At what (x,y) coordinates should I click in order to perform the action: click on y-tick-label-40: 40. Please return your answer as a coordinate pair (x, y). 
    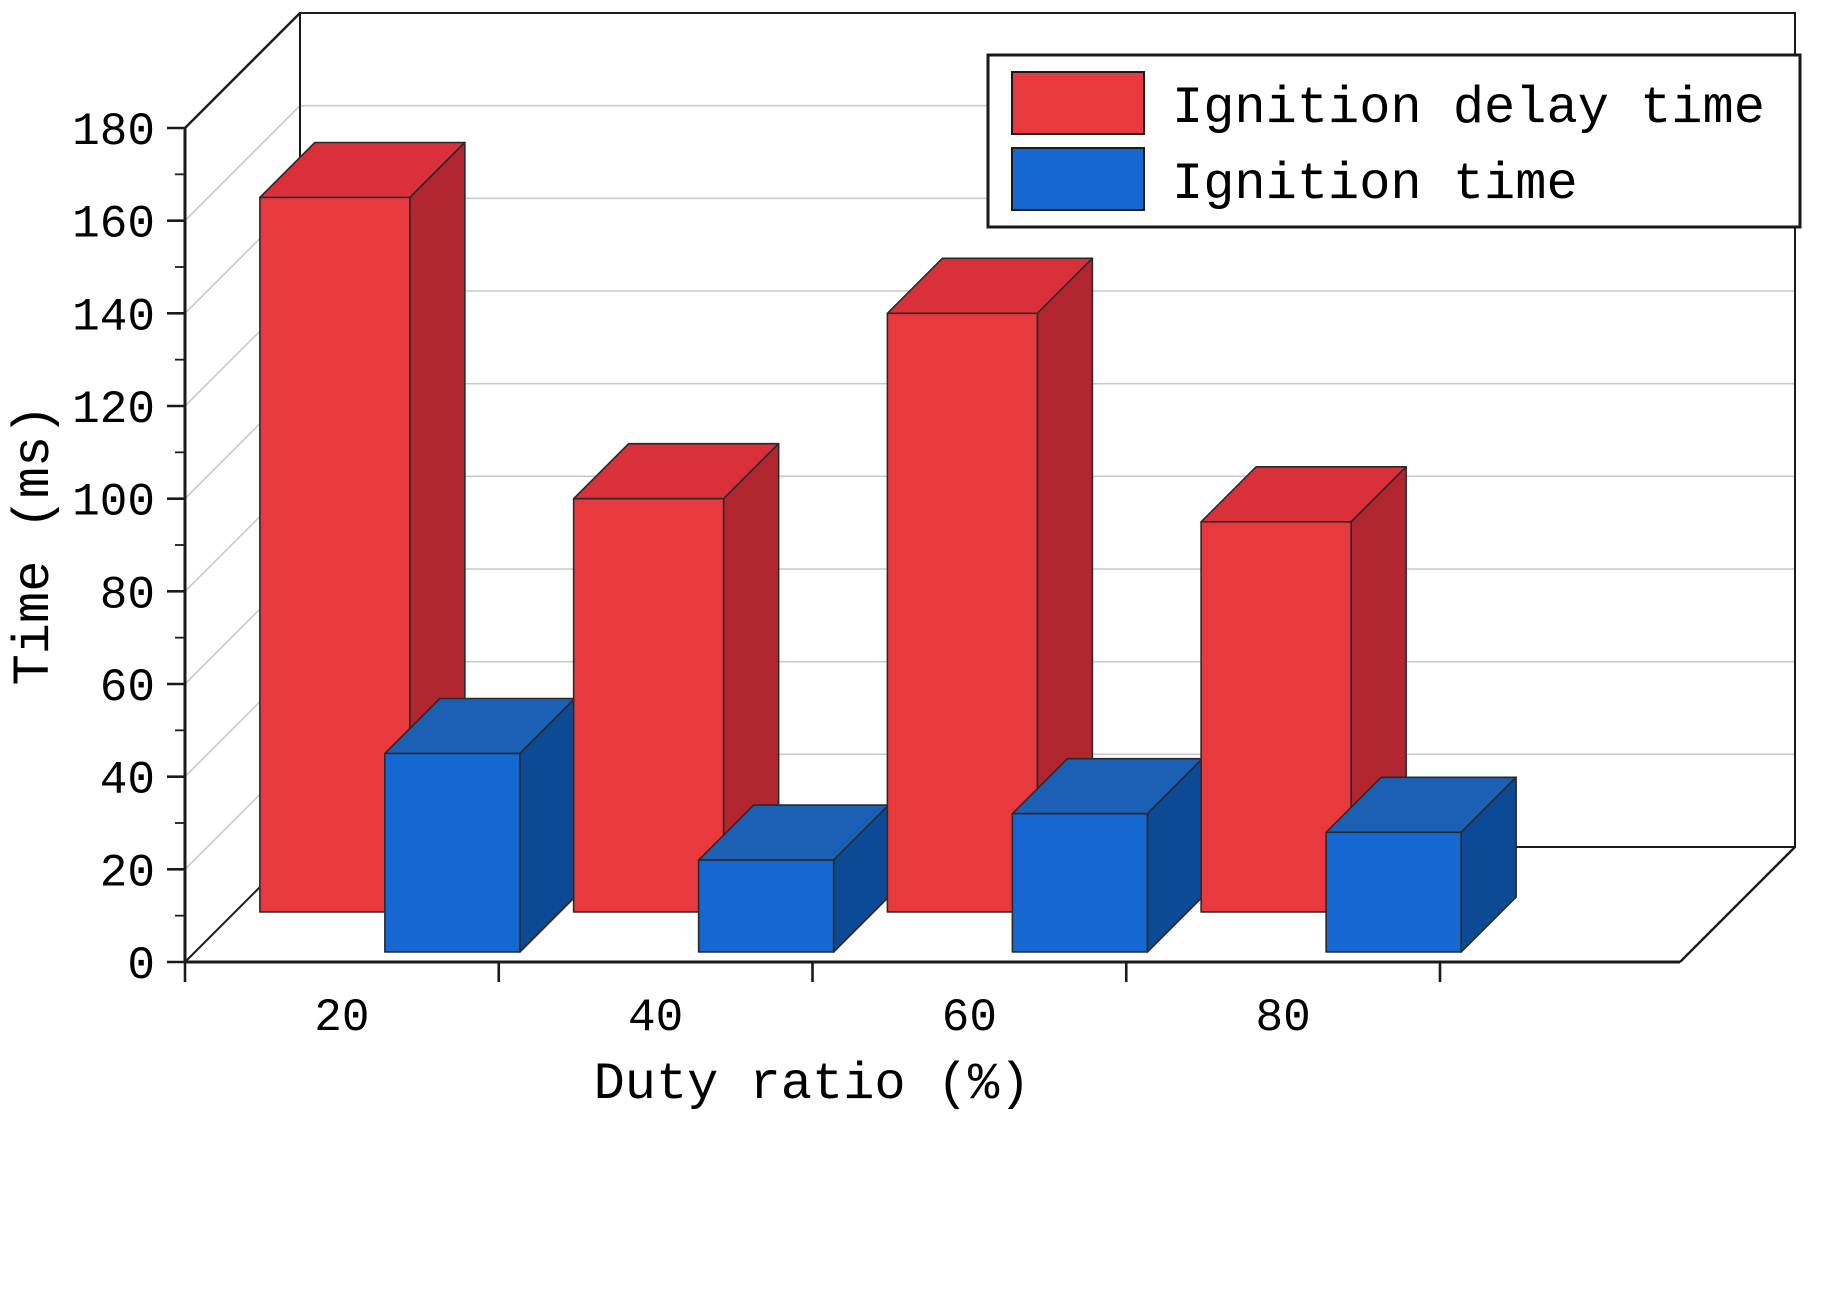
    Looking at the image, I should click on (127, 781).